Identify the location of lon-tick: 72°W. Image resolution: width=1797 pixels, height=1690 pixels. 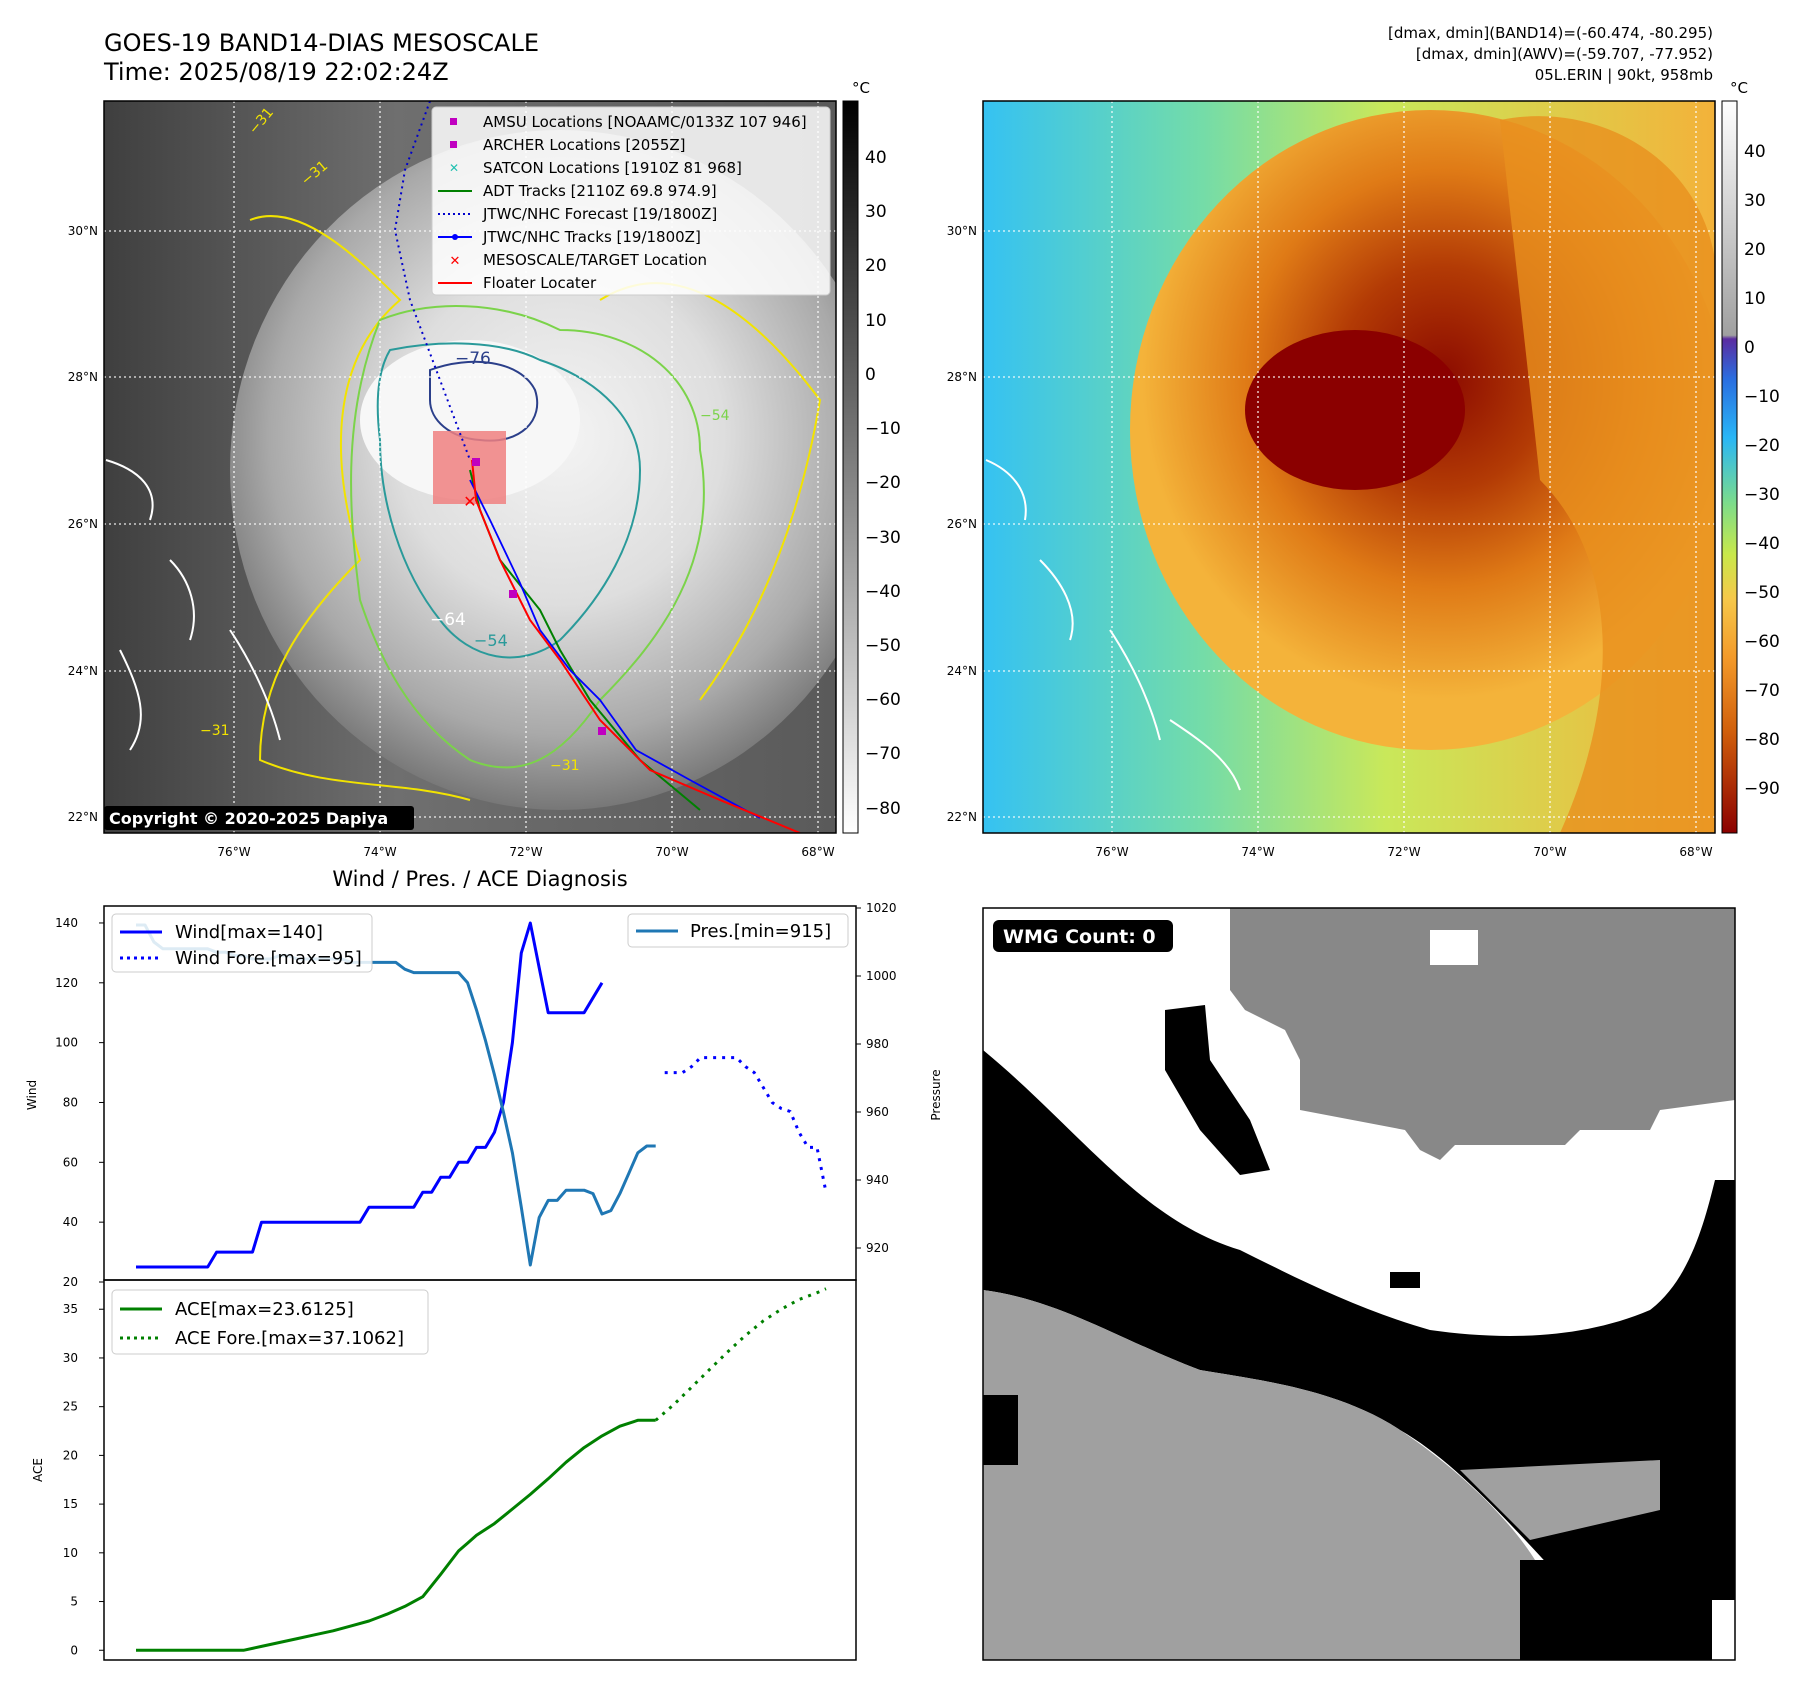
(1403, 852).